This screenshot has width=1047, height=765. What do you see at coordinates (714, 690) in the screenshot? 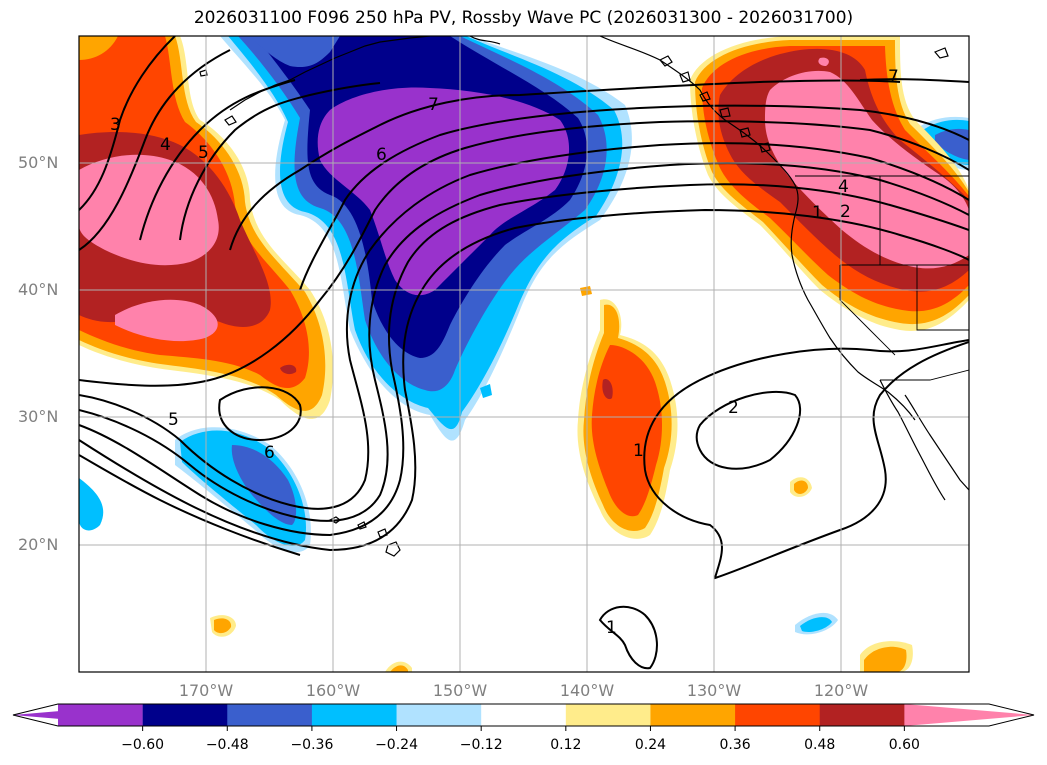
I see `lon-label: 130°W` at bounding box center [714, 690].